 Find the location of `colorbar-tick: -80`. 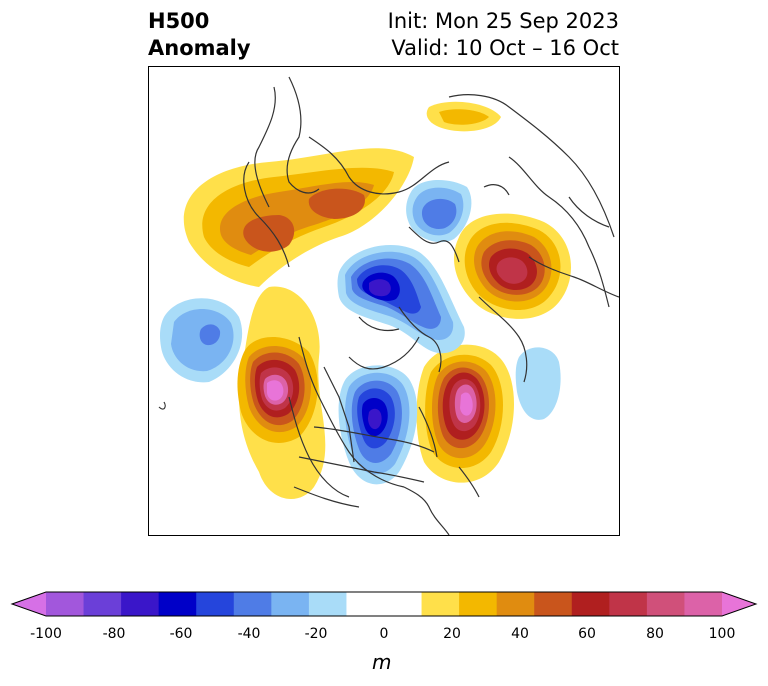

colorbar-tick: -80 is located at coordinates (114, 634).